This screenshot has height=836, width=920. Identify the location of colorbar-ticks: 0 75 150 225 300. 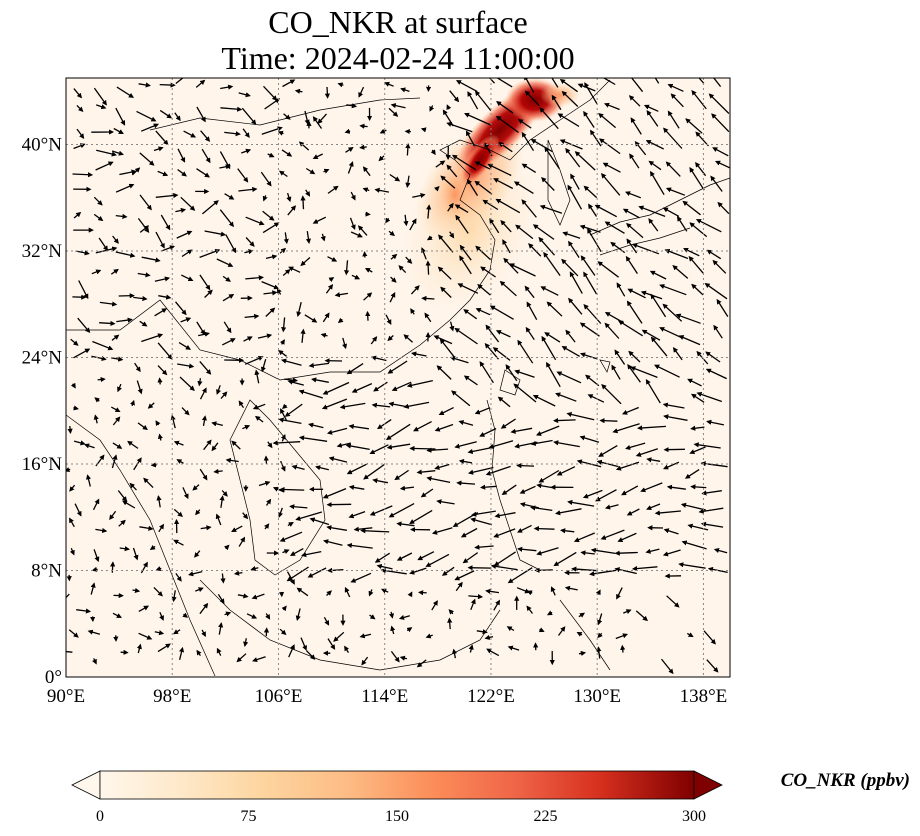
(401, 816).